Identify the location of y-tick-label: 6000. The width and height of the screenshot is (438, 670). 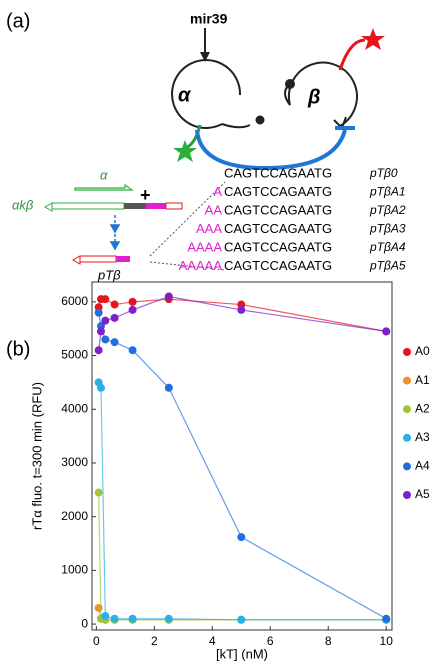
(74, 301).